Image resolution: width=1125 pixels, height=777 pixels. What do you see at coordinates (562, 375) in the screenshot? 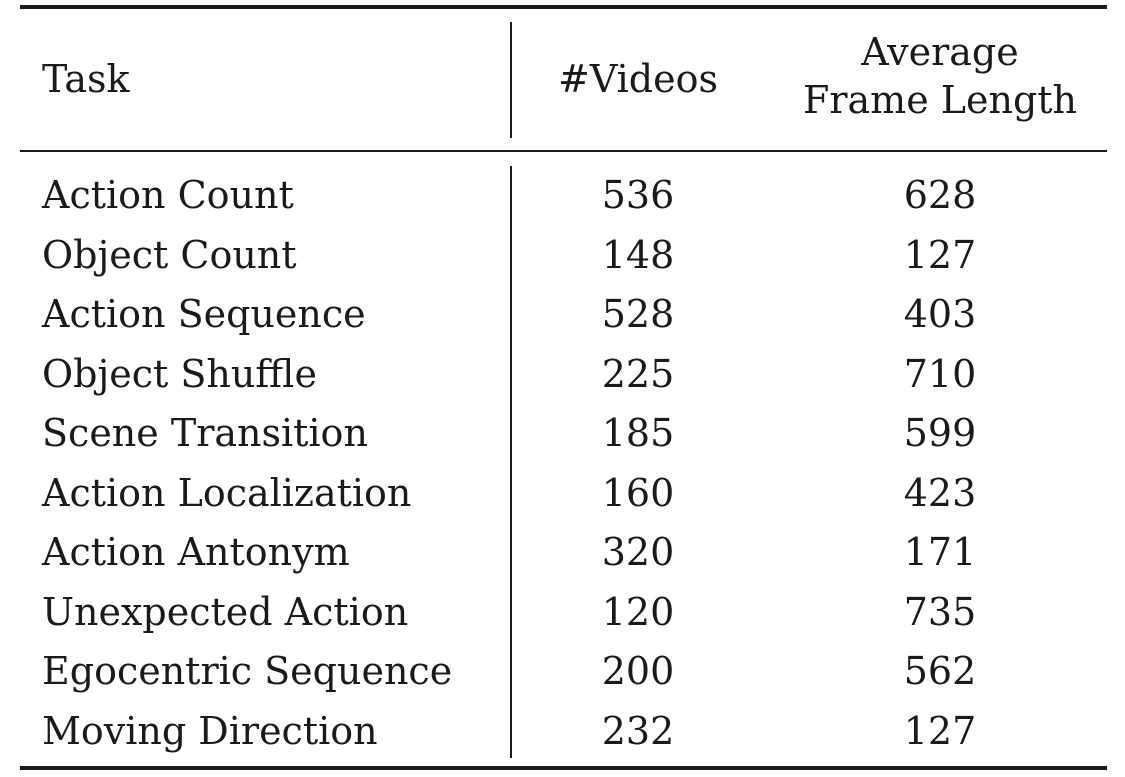
I see `table-row: Object Shuffle 225 710` at bounding box center [562, 375].